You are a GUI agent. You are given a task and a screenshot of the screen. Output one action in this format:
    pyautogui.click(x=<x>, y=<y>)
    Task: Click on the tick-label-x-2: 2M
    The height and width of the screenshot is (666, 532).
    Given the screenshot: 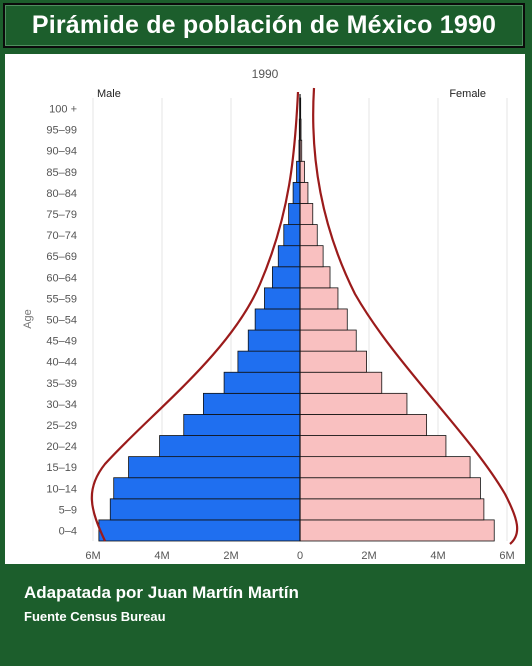 What is the action you would take?
    pyautogui.click(x=230, y=556)
    